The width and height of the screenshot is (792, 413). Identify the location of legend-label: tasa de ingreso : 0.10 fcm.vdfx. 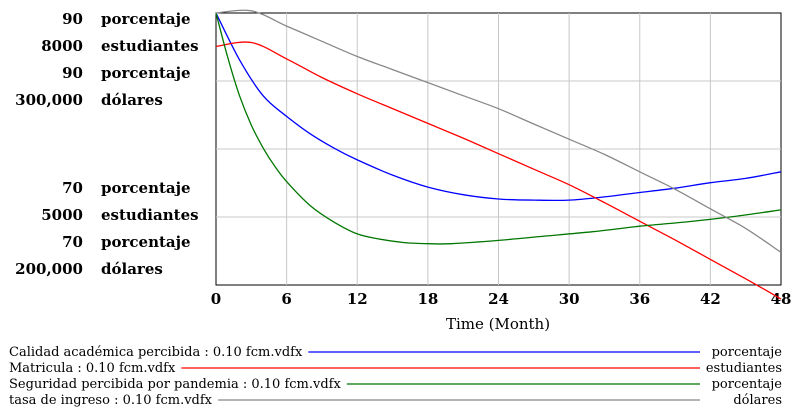
(111, 400).